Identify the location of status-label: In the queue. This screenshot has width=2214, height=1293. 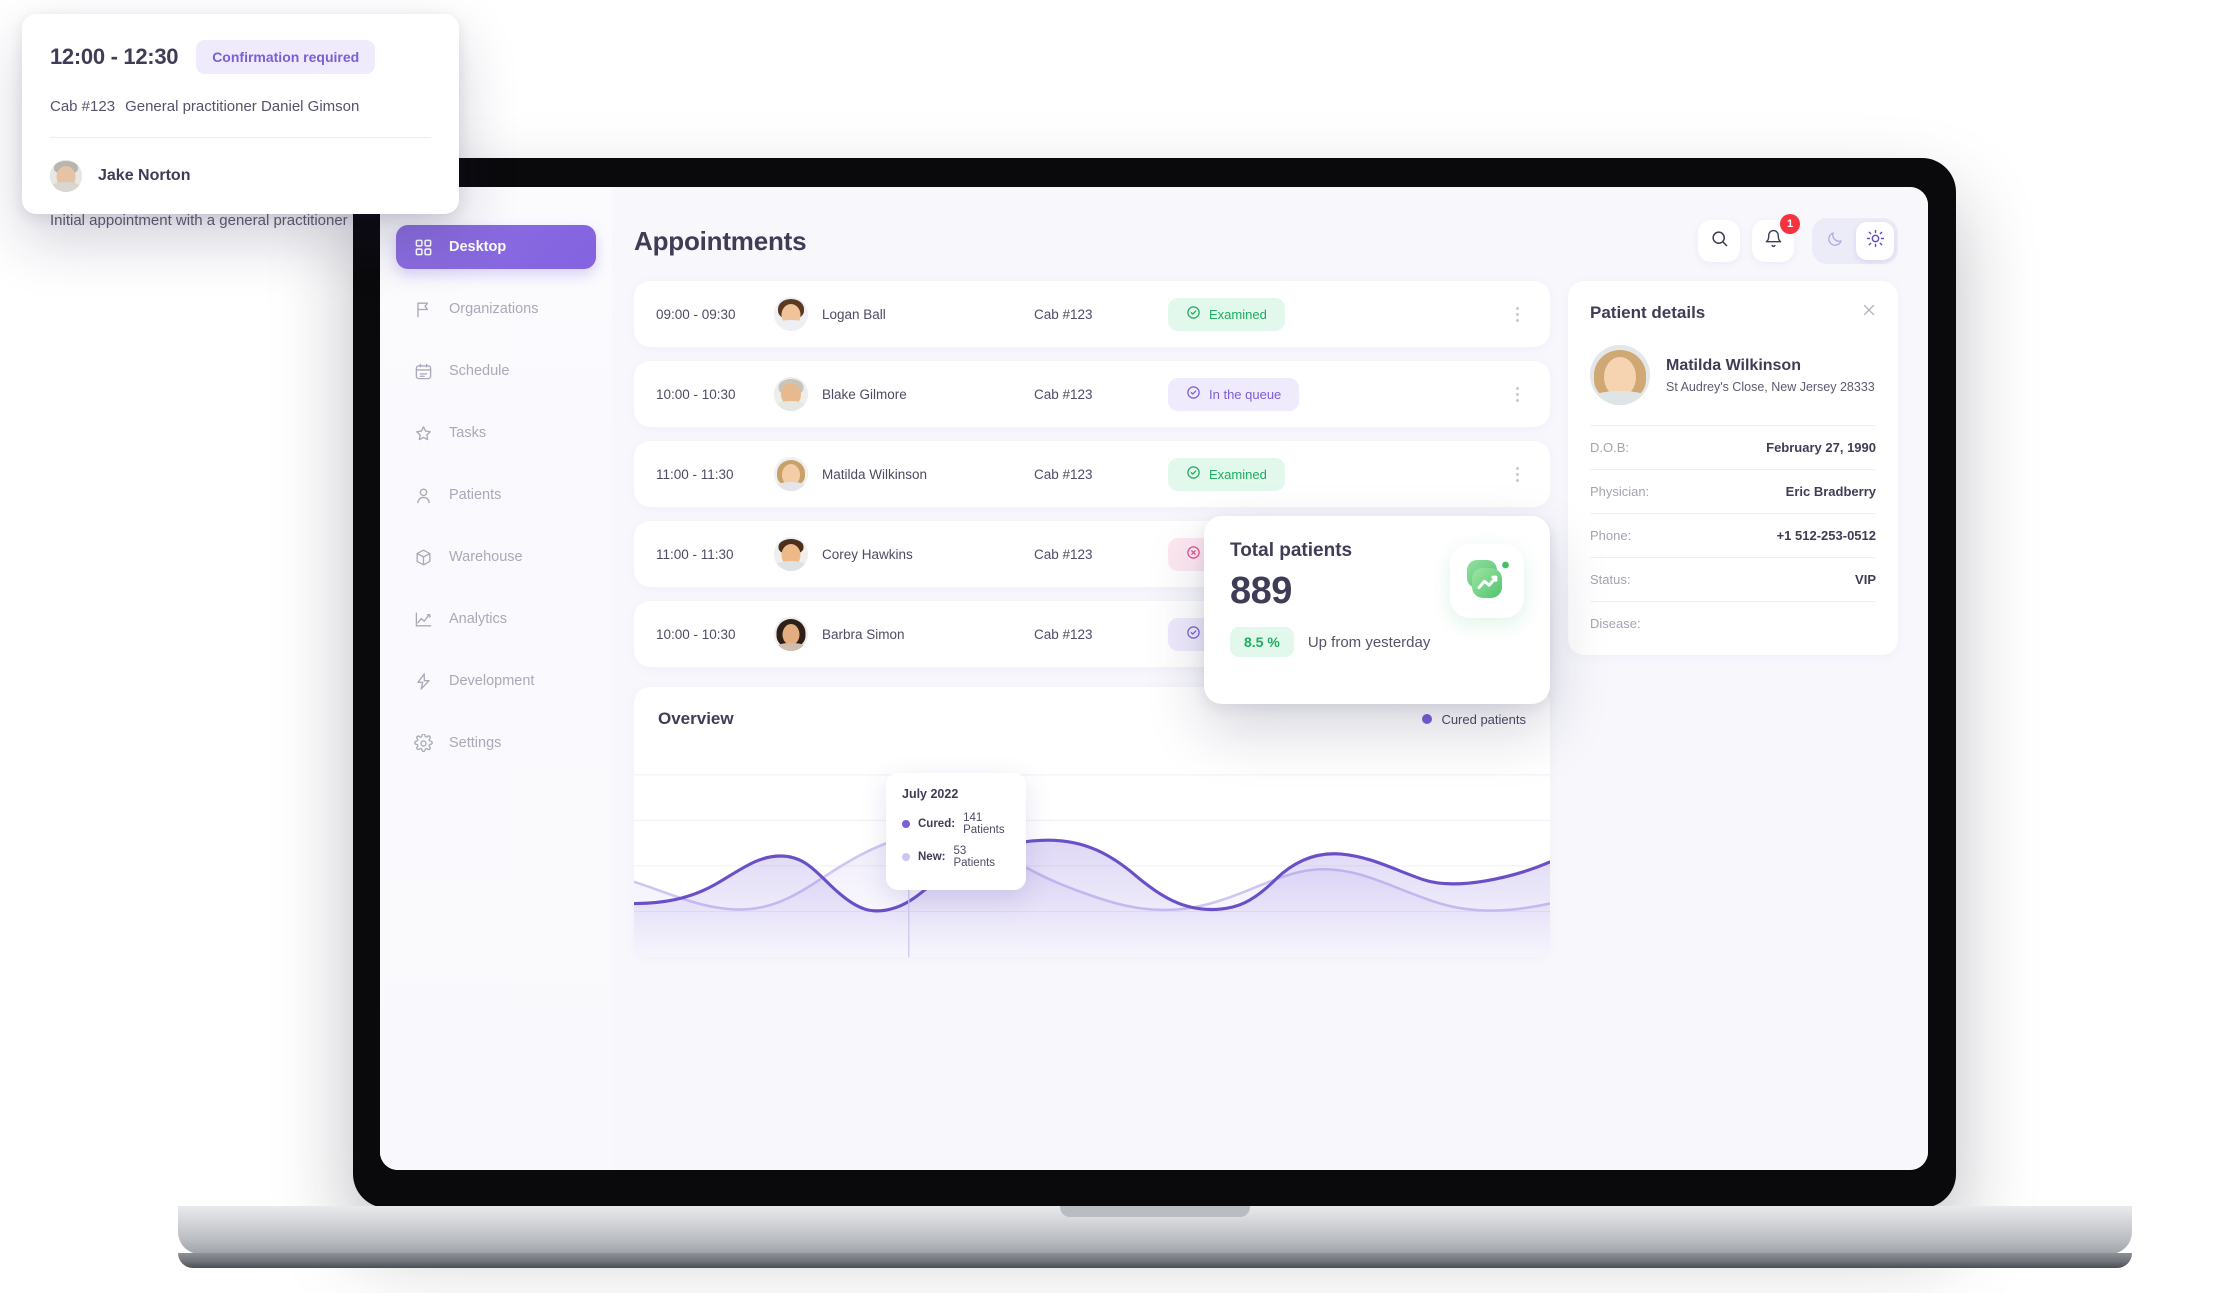
(1245, 394).